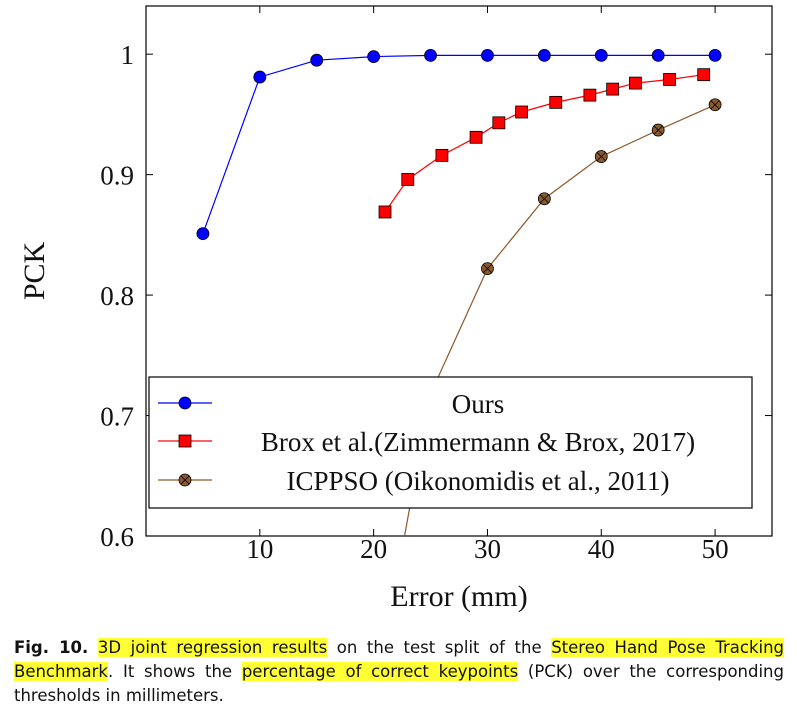 This screenshot has width=797, height=717. Describe the element at coordinates (487, 549) in the screenshot. I see `x-tick-label: 30` at that location.